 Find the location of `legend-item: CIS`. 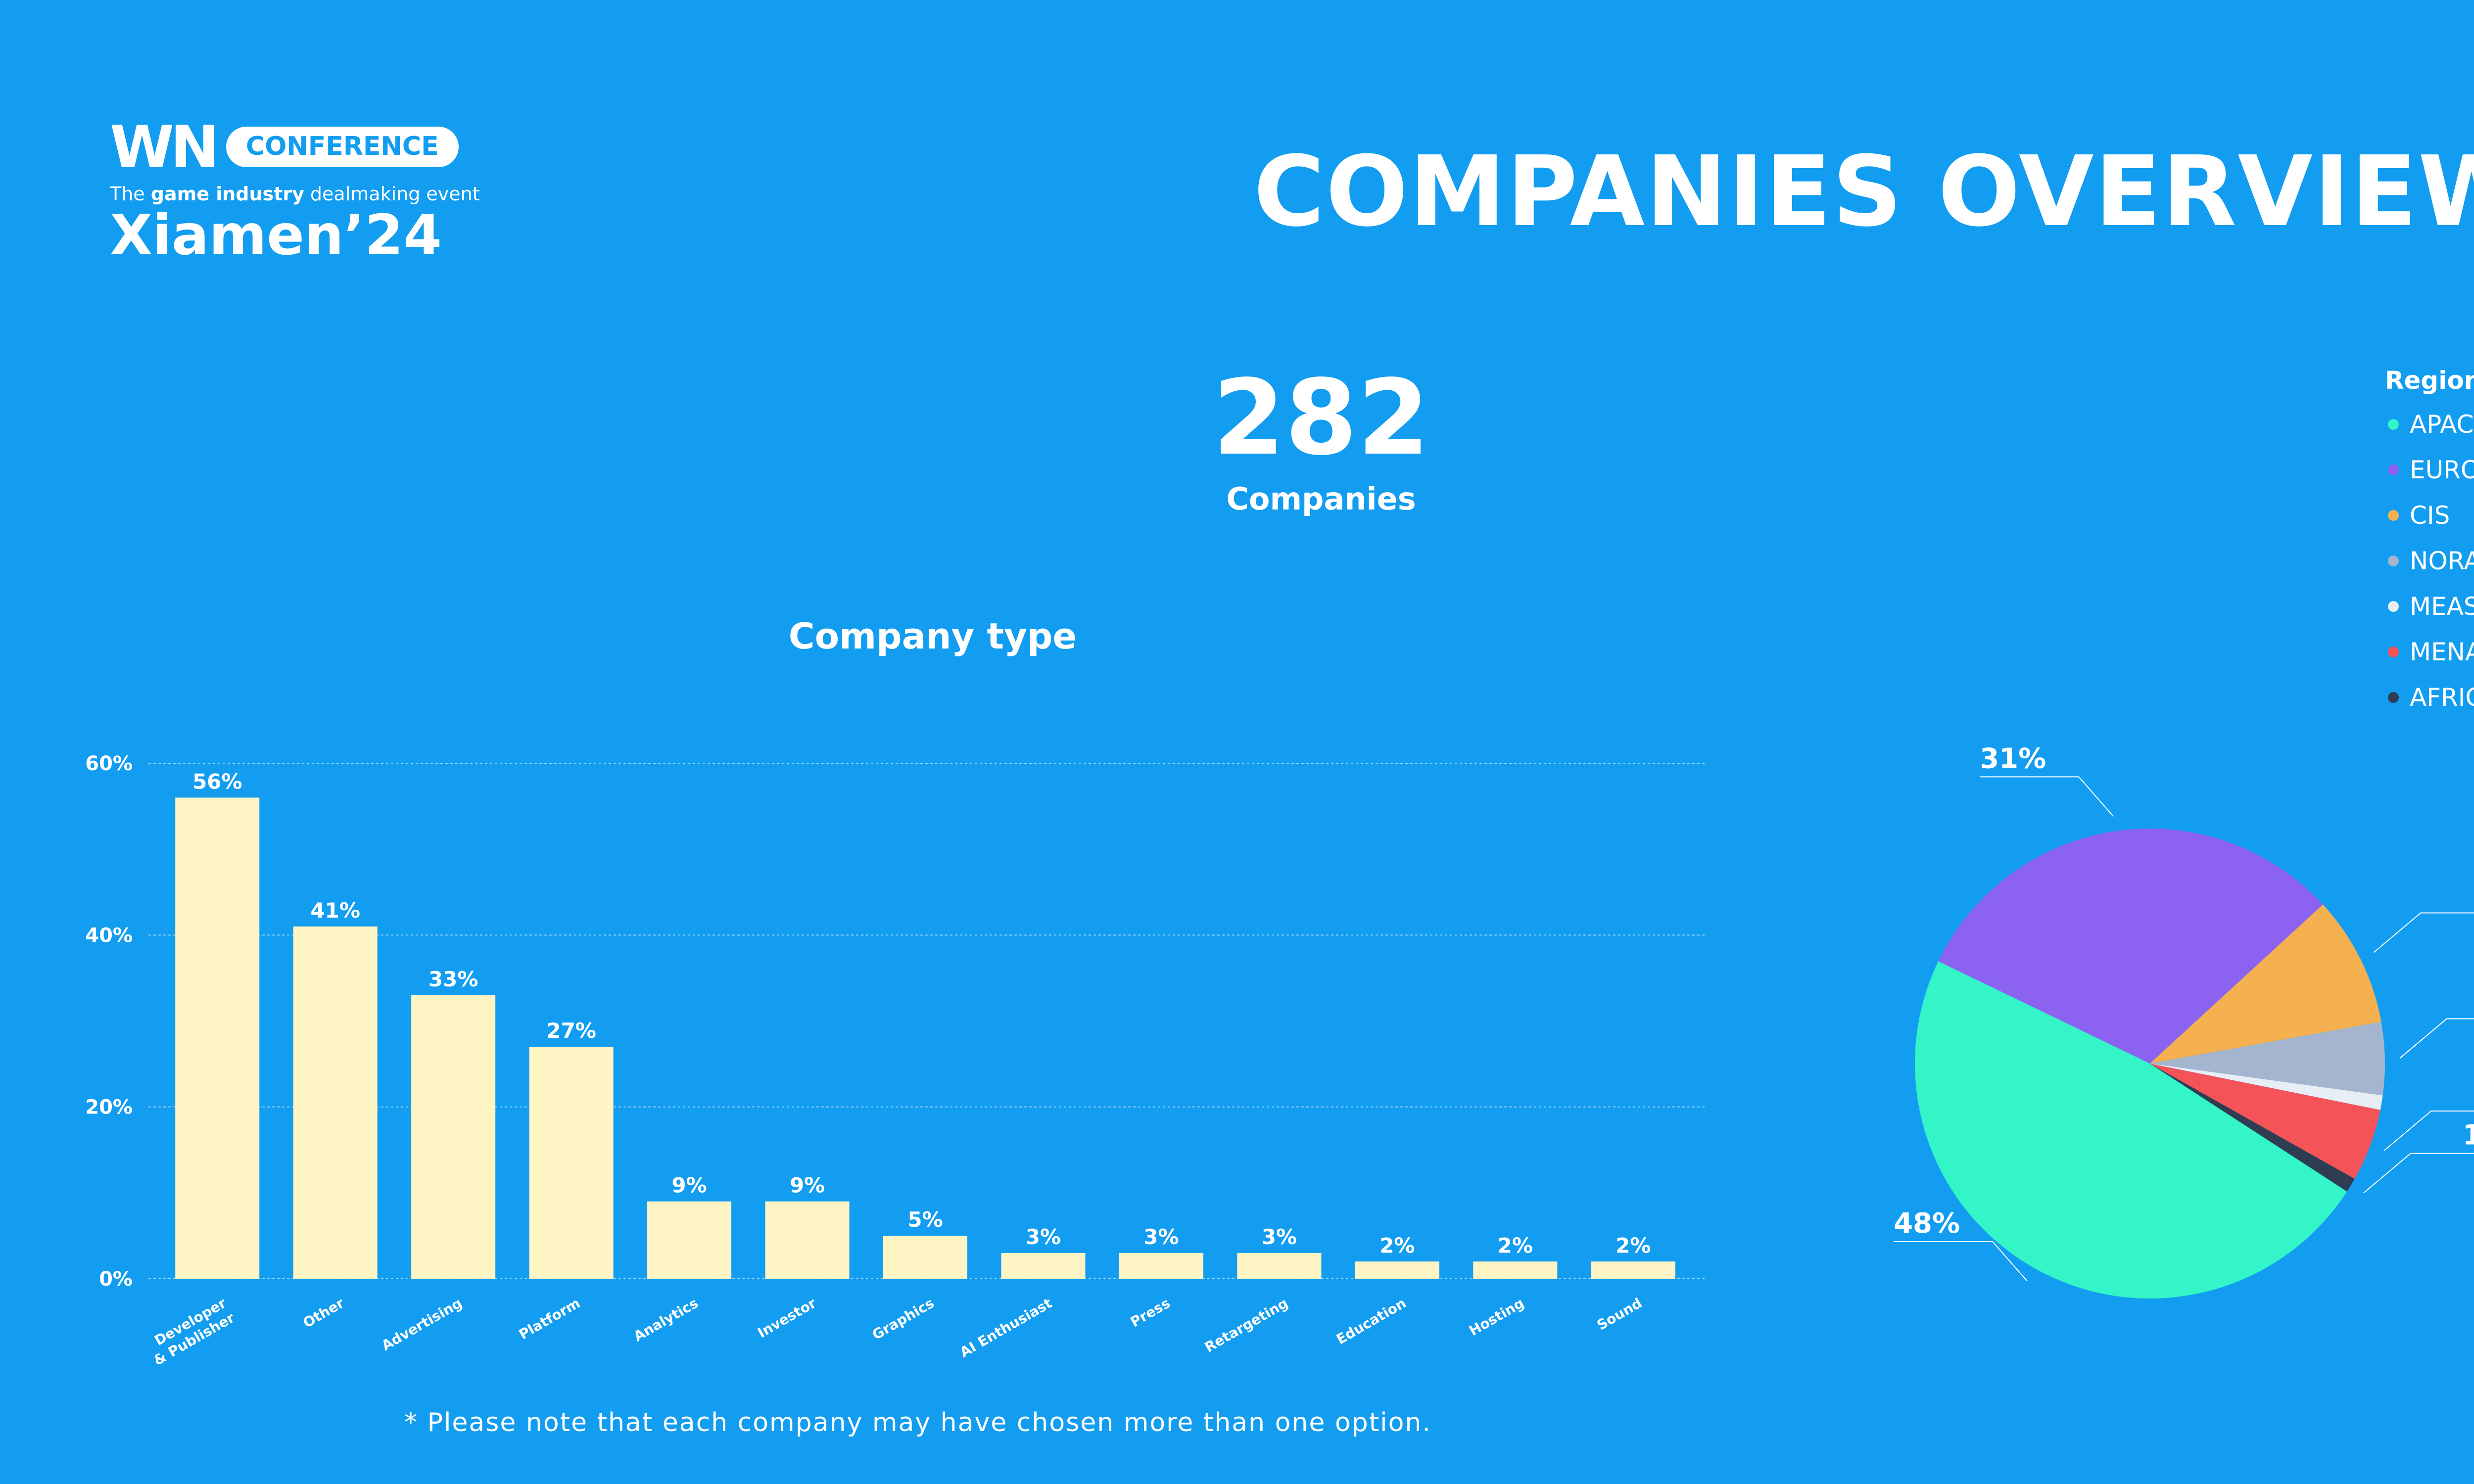

legend-item: CIS is located at coordinates (2430, 515).